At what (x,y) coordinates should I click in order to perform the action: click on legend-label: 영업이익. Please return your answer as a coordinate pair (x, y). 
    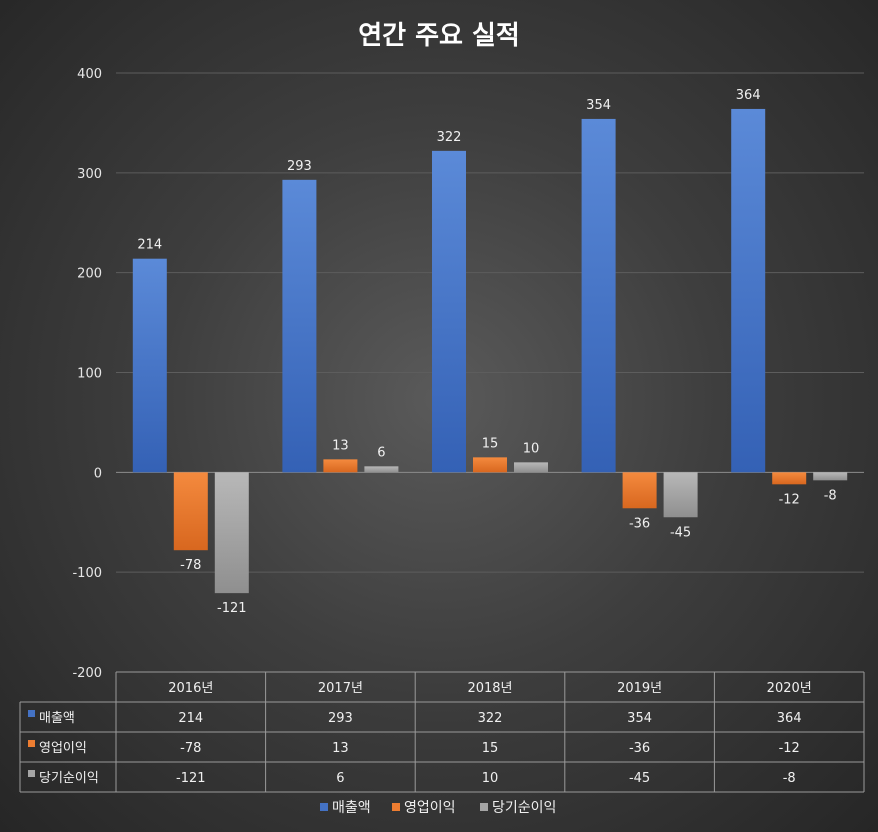
    Looking at the image, I should click on (430, 808).